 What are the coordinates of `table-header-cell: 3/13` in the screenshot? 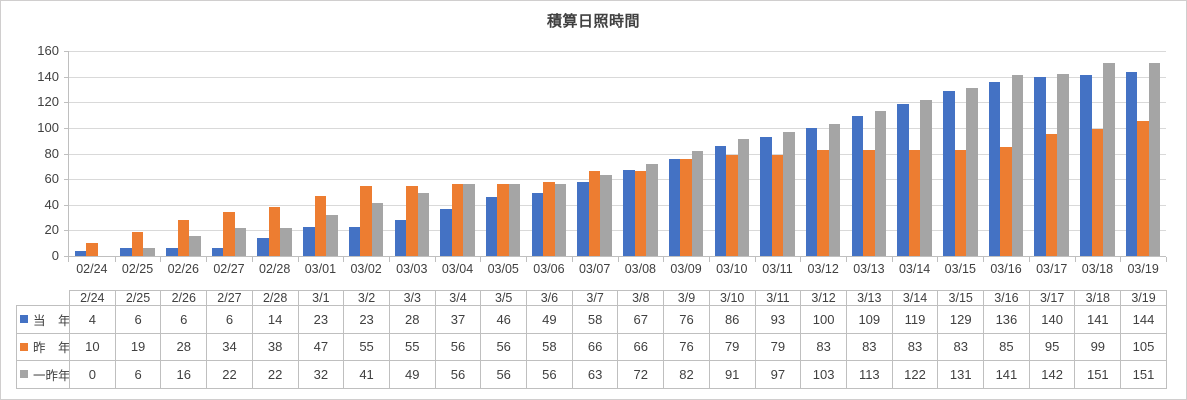 It's located at (869, 298).